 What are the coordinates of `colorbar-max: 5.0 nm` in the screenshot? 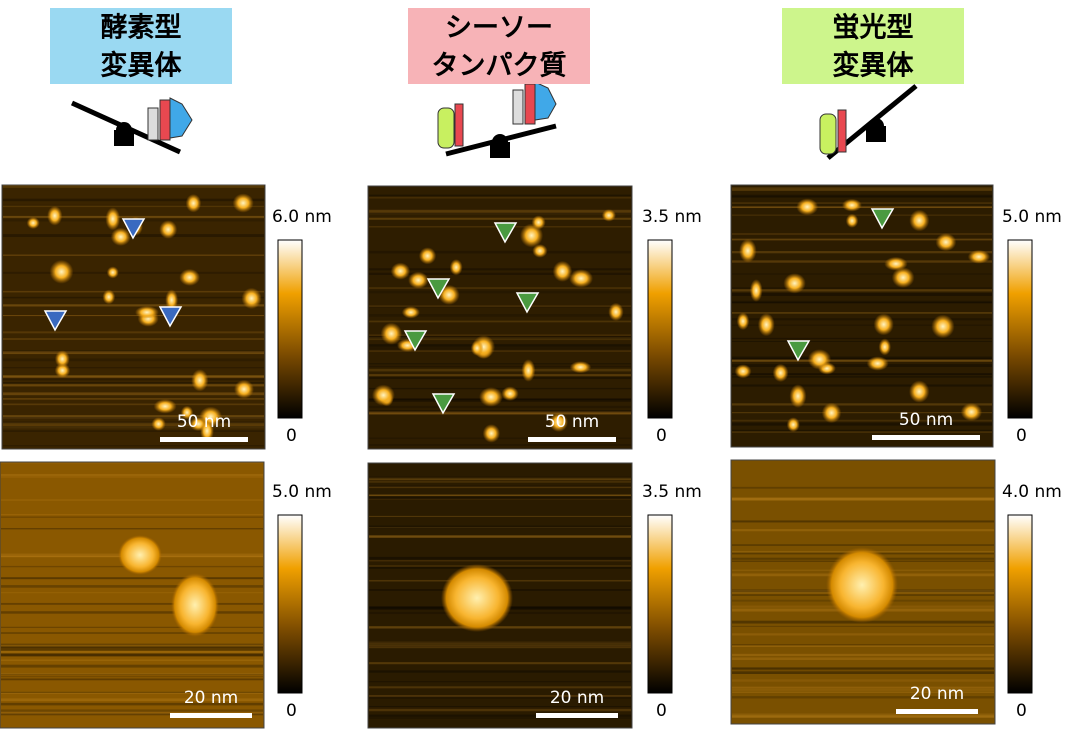 It's located at (302, 492).